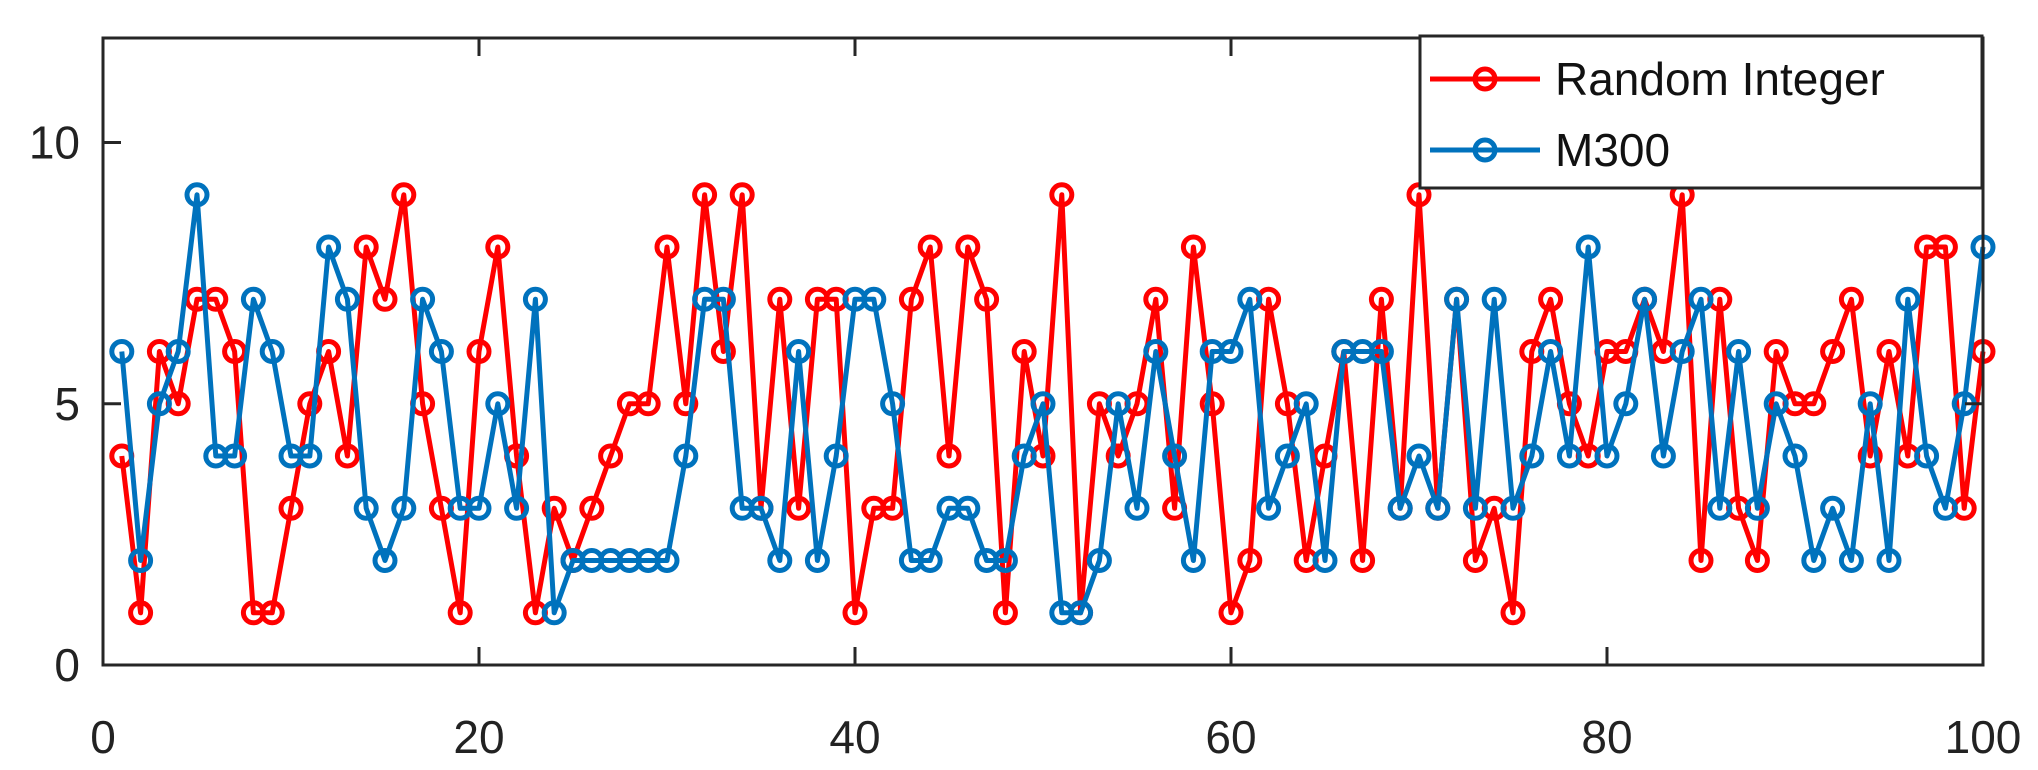 The width and height of the screenshot is (2038, 770). What do you see at coordinates (1230, 737) in the screenshot?
I see `x-tick-label: 60` at bounding box center [1230, 737].